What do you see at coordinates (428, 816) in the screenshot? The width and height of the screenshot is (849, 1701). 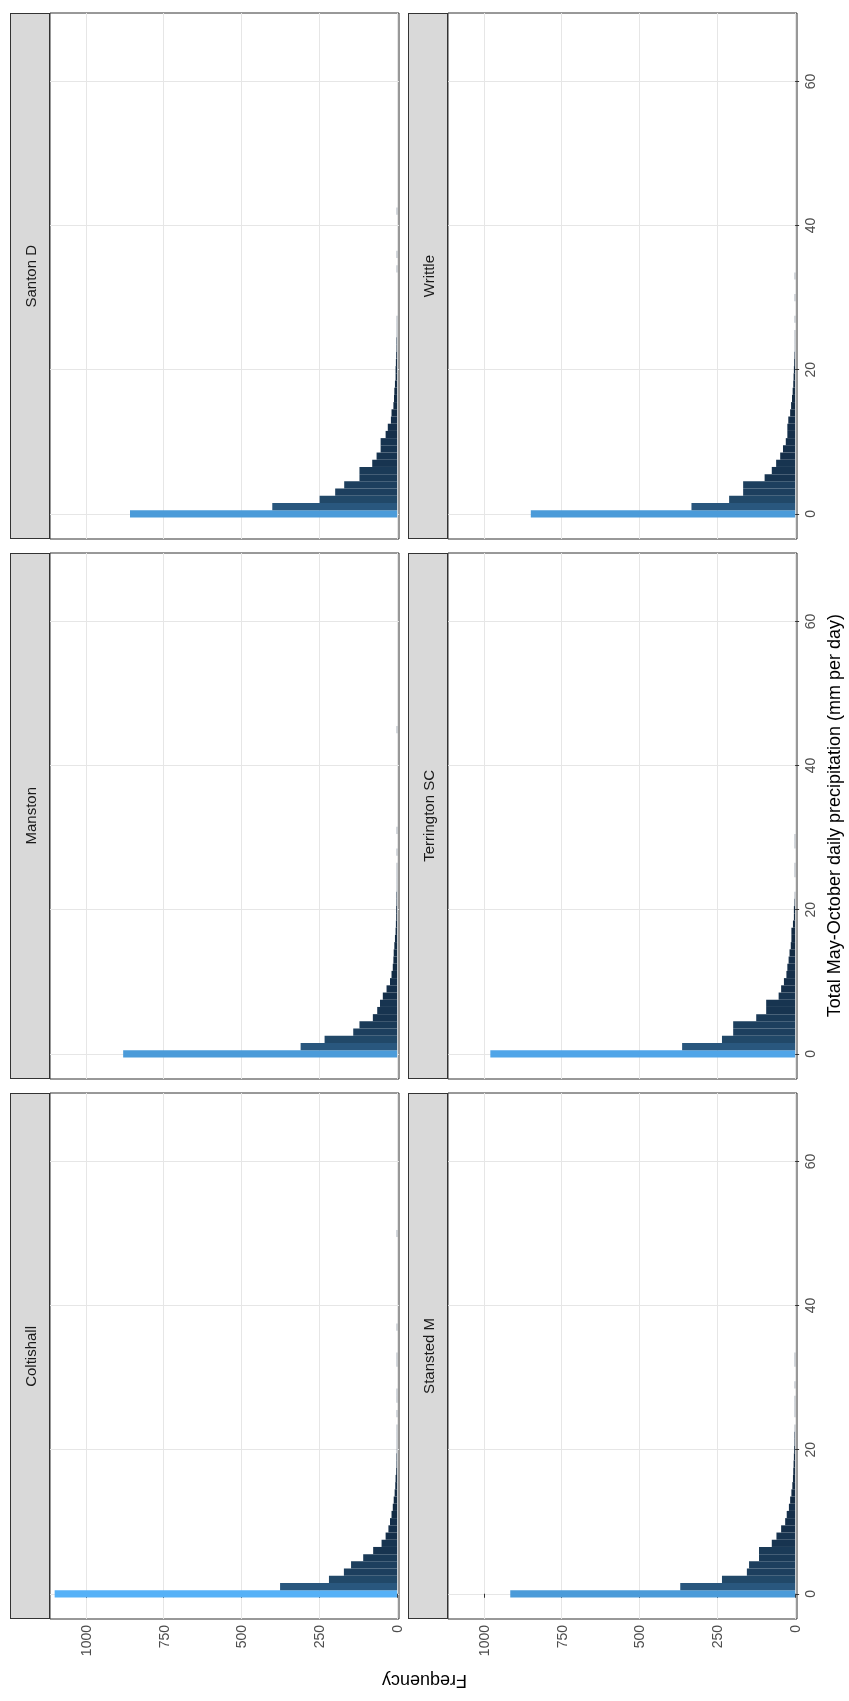 I see `text: Terrington SC` at bounding box center [428, 816].